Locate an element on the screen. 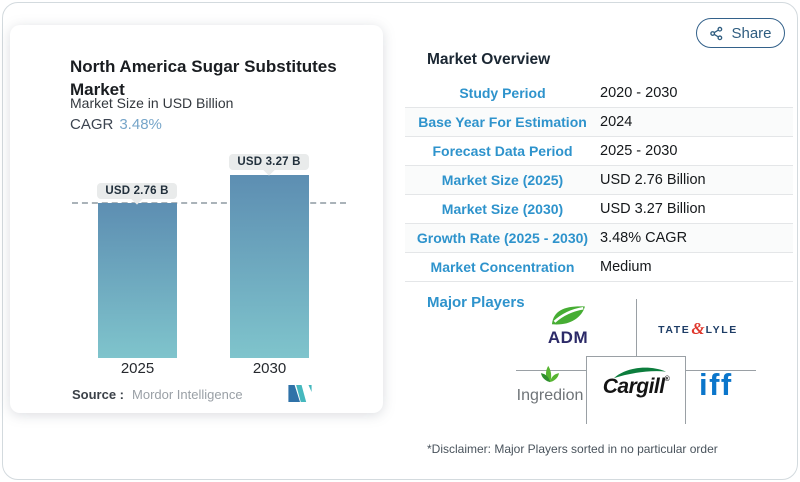 The height and width of the screenshot is (482, 800). overview-row-value: 3.48% CAGR is located at coordinates (644, 238).